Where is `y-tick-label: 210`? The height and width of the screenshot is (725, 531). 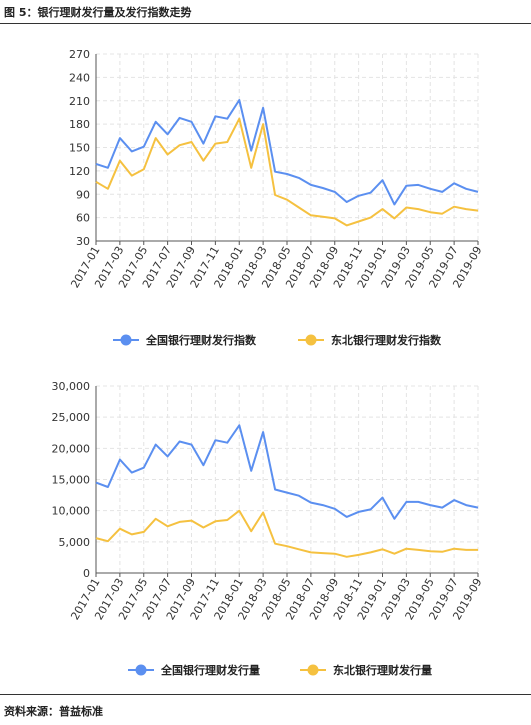 y-tick-label: 210 is located at coordinates (79, 101).